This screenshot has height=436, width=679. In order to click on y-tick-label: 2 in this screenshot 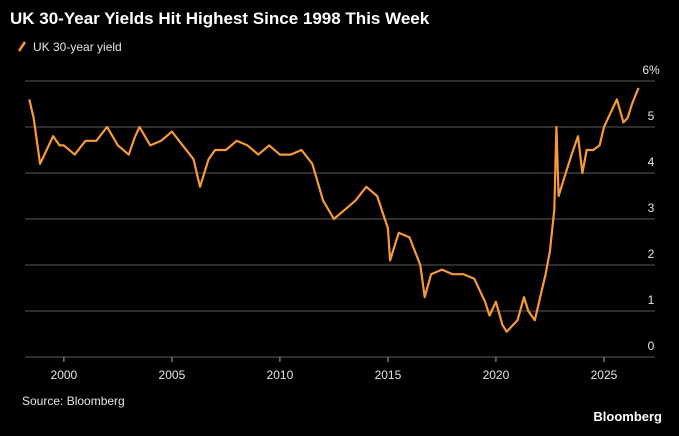, I will do `click(651, 254)`.